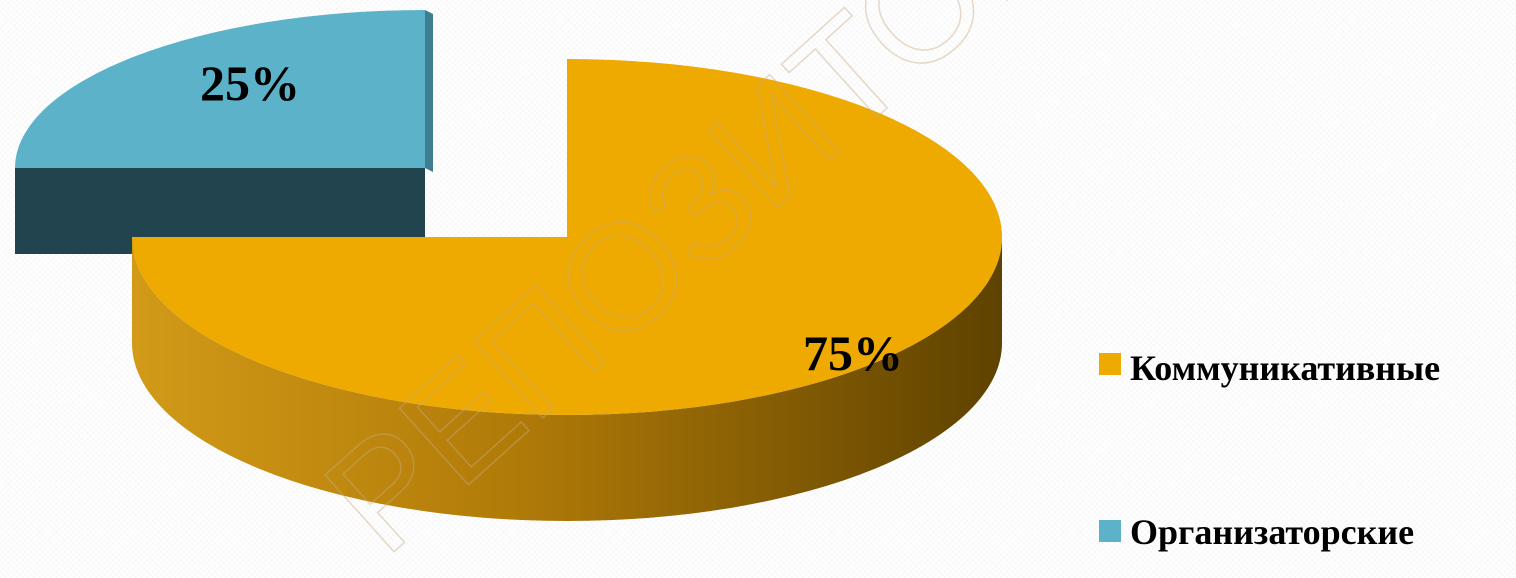  What do you see at coordinates (1272, 532) in the screenshot?
I see `legend-label: Организаторские` at bounding box center [1272, 532].